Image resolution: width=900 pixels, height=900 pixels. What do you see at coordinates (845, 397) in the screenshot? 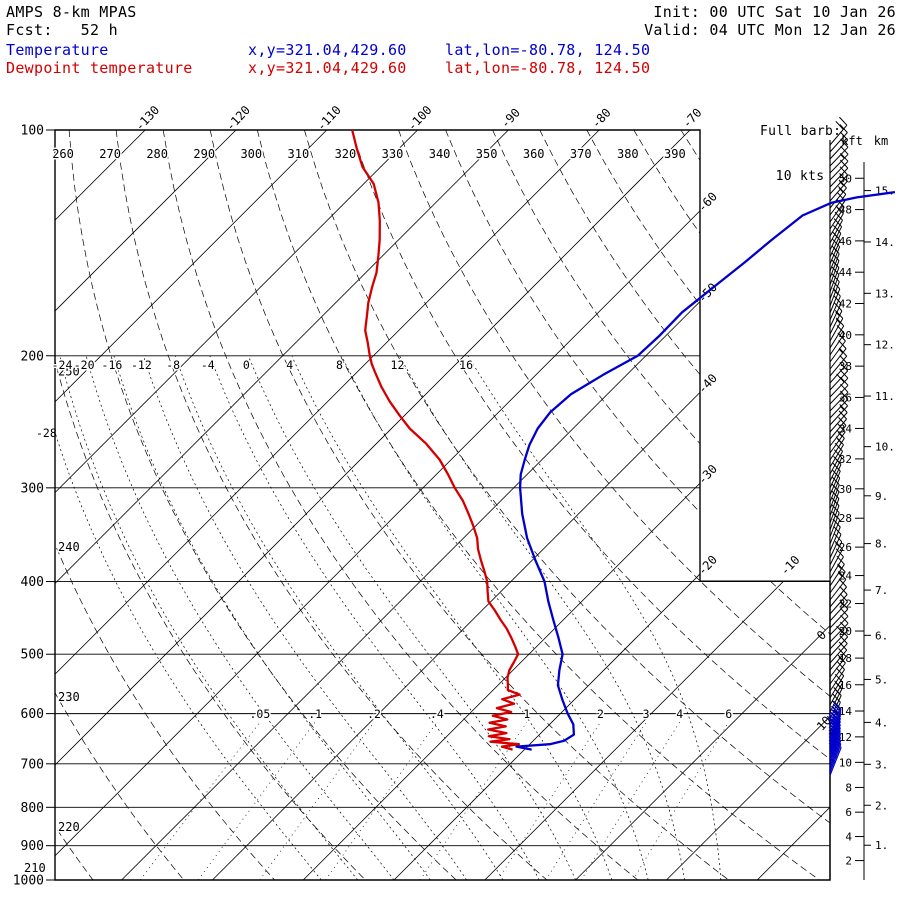
I see `svg-text: 36` at bounding box center [845, 397].